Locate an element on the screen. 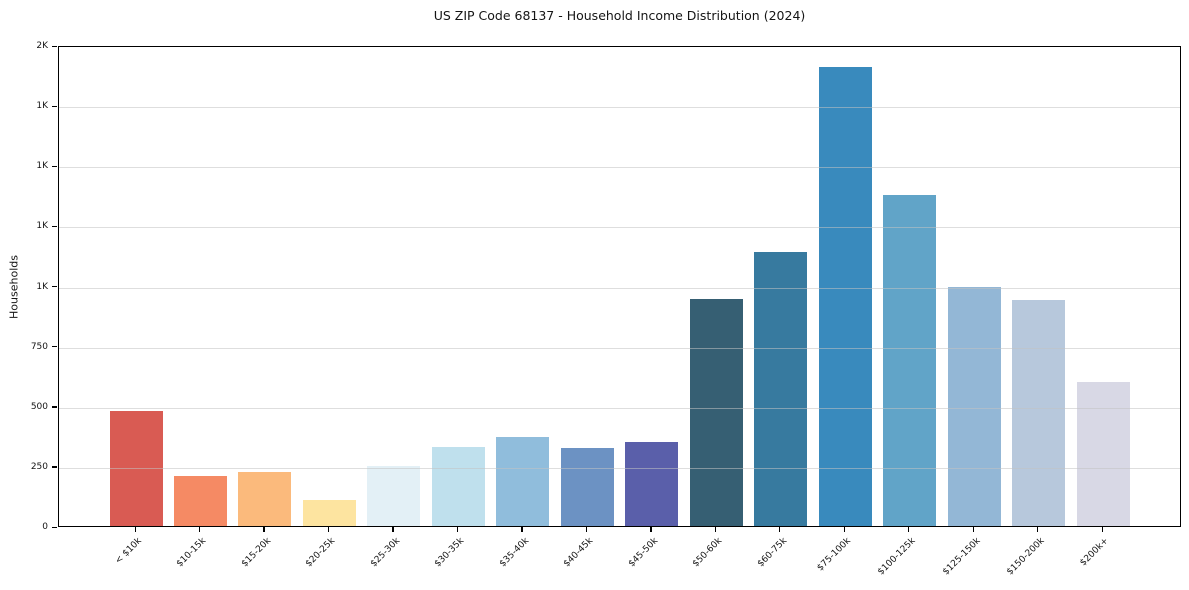 This screenshot has height=590, width=1189. x-tick-label: $45-50k is located at coordinates (643, 553).